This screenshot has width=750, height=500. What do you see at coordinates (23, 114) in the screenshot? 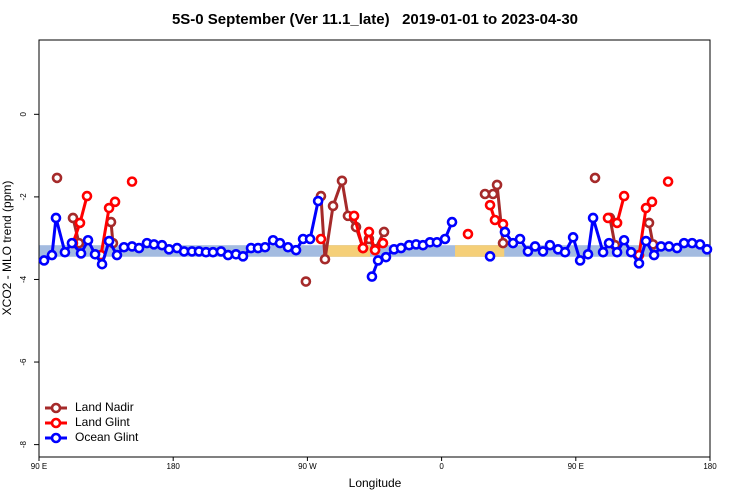
I see `y-tick-label: 0` at bounding box center [23, 114].